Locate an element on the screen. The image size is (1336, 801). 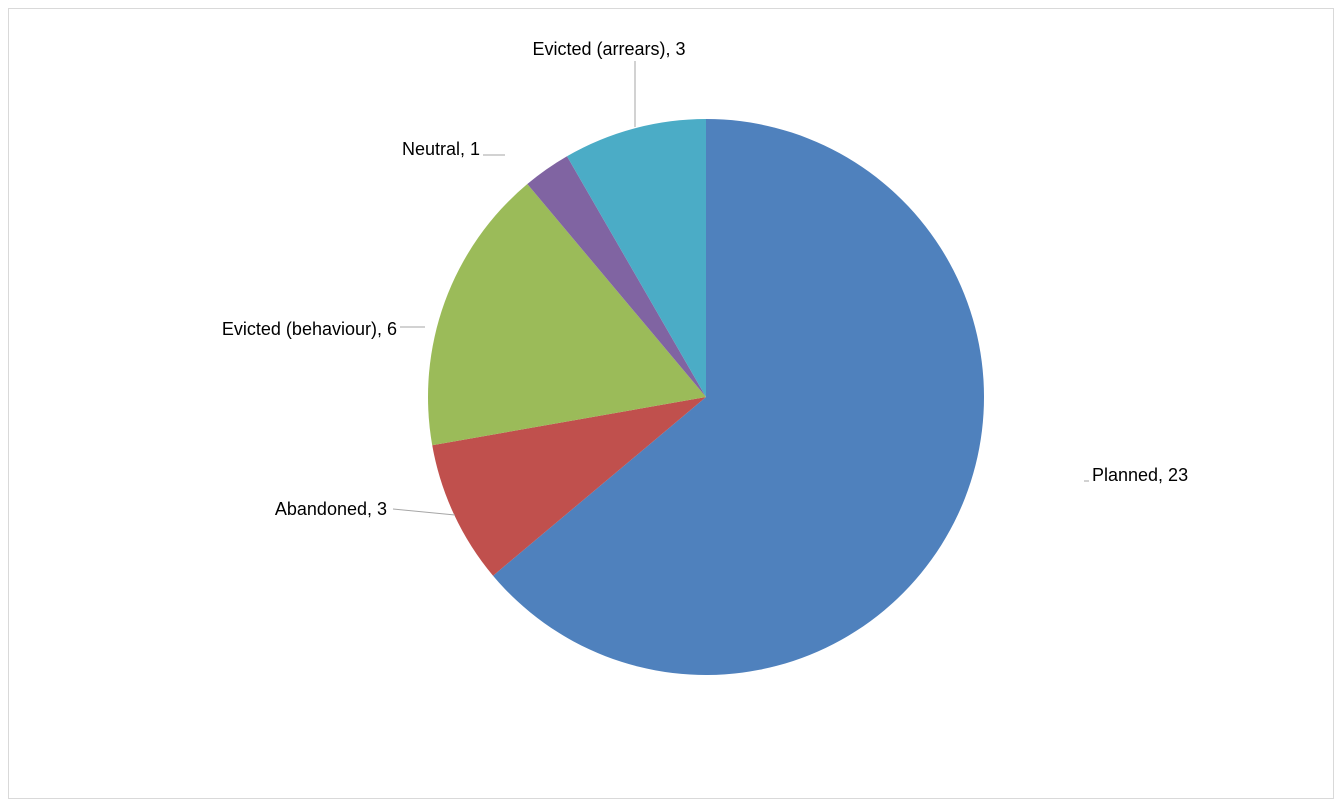
pie-slice-evicted-behaviour is located at coordinates (566, 315).